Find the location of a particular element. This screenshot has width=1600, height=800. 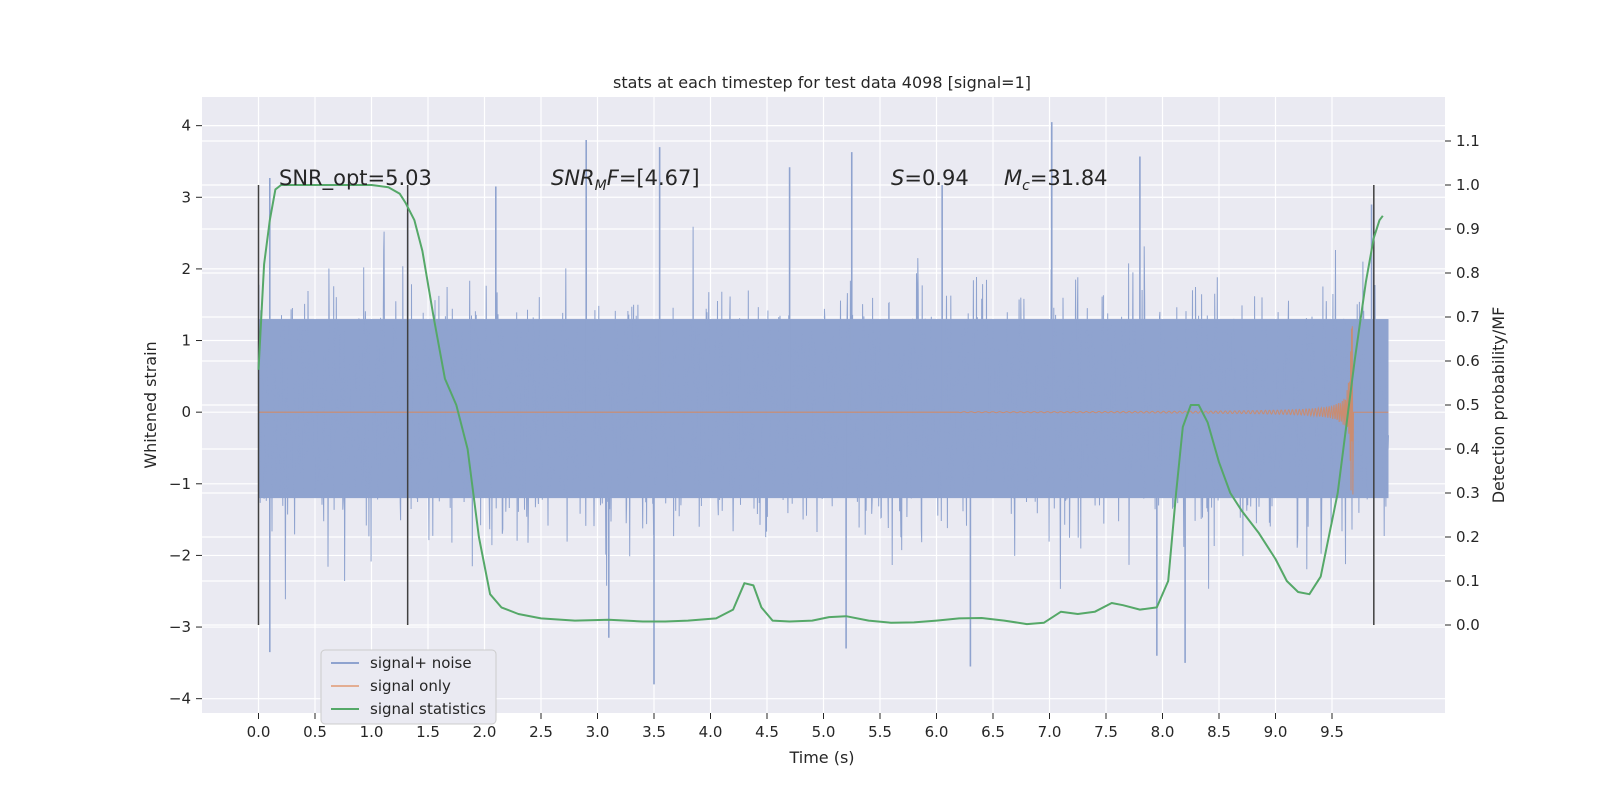

y-tick-label-4: 0 is located at coordinates (186, 412).